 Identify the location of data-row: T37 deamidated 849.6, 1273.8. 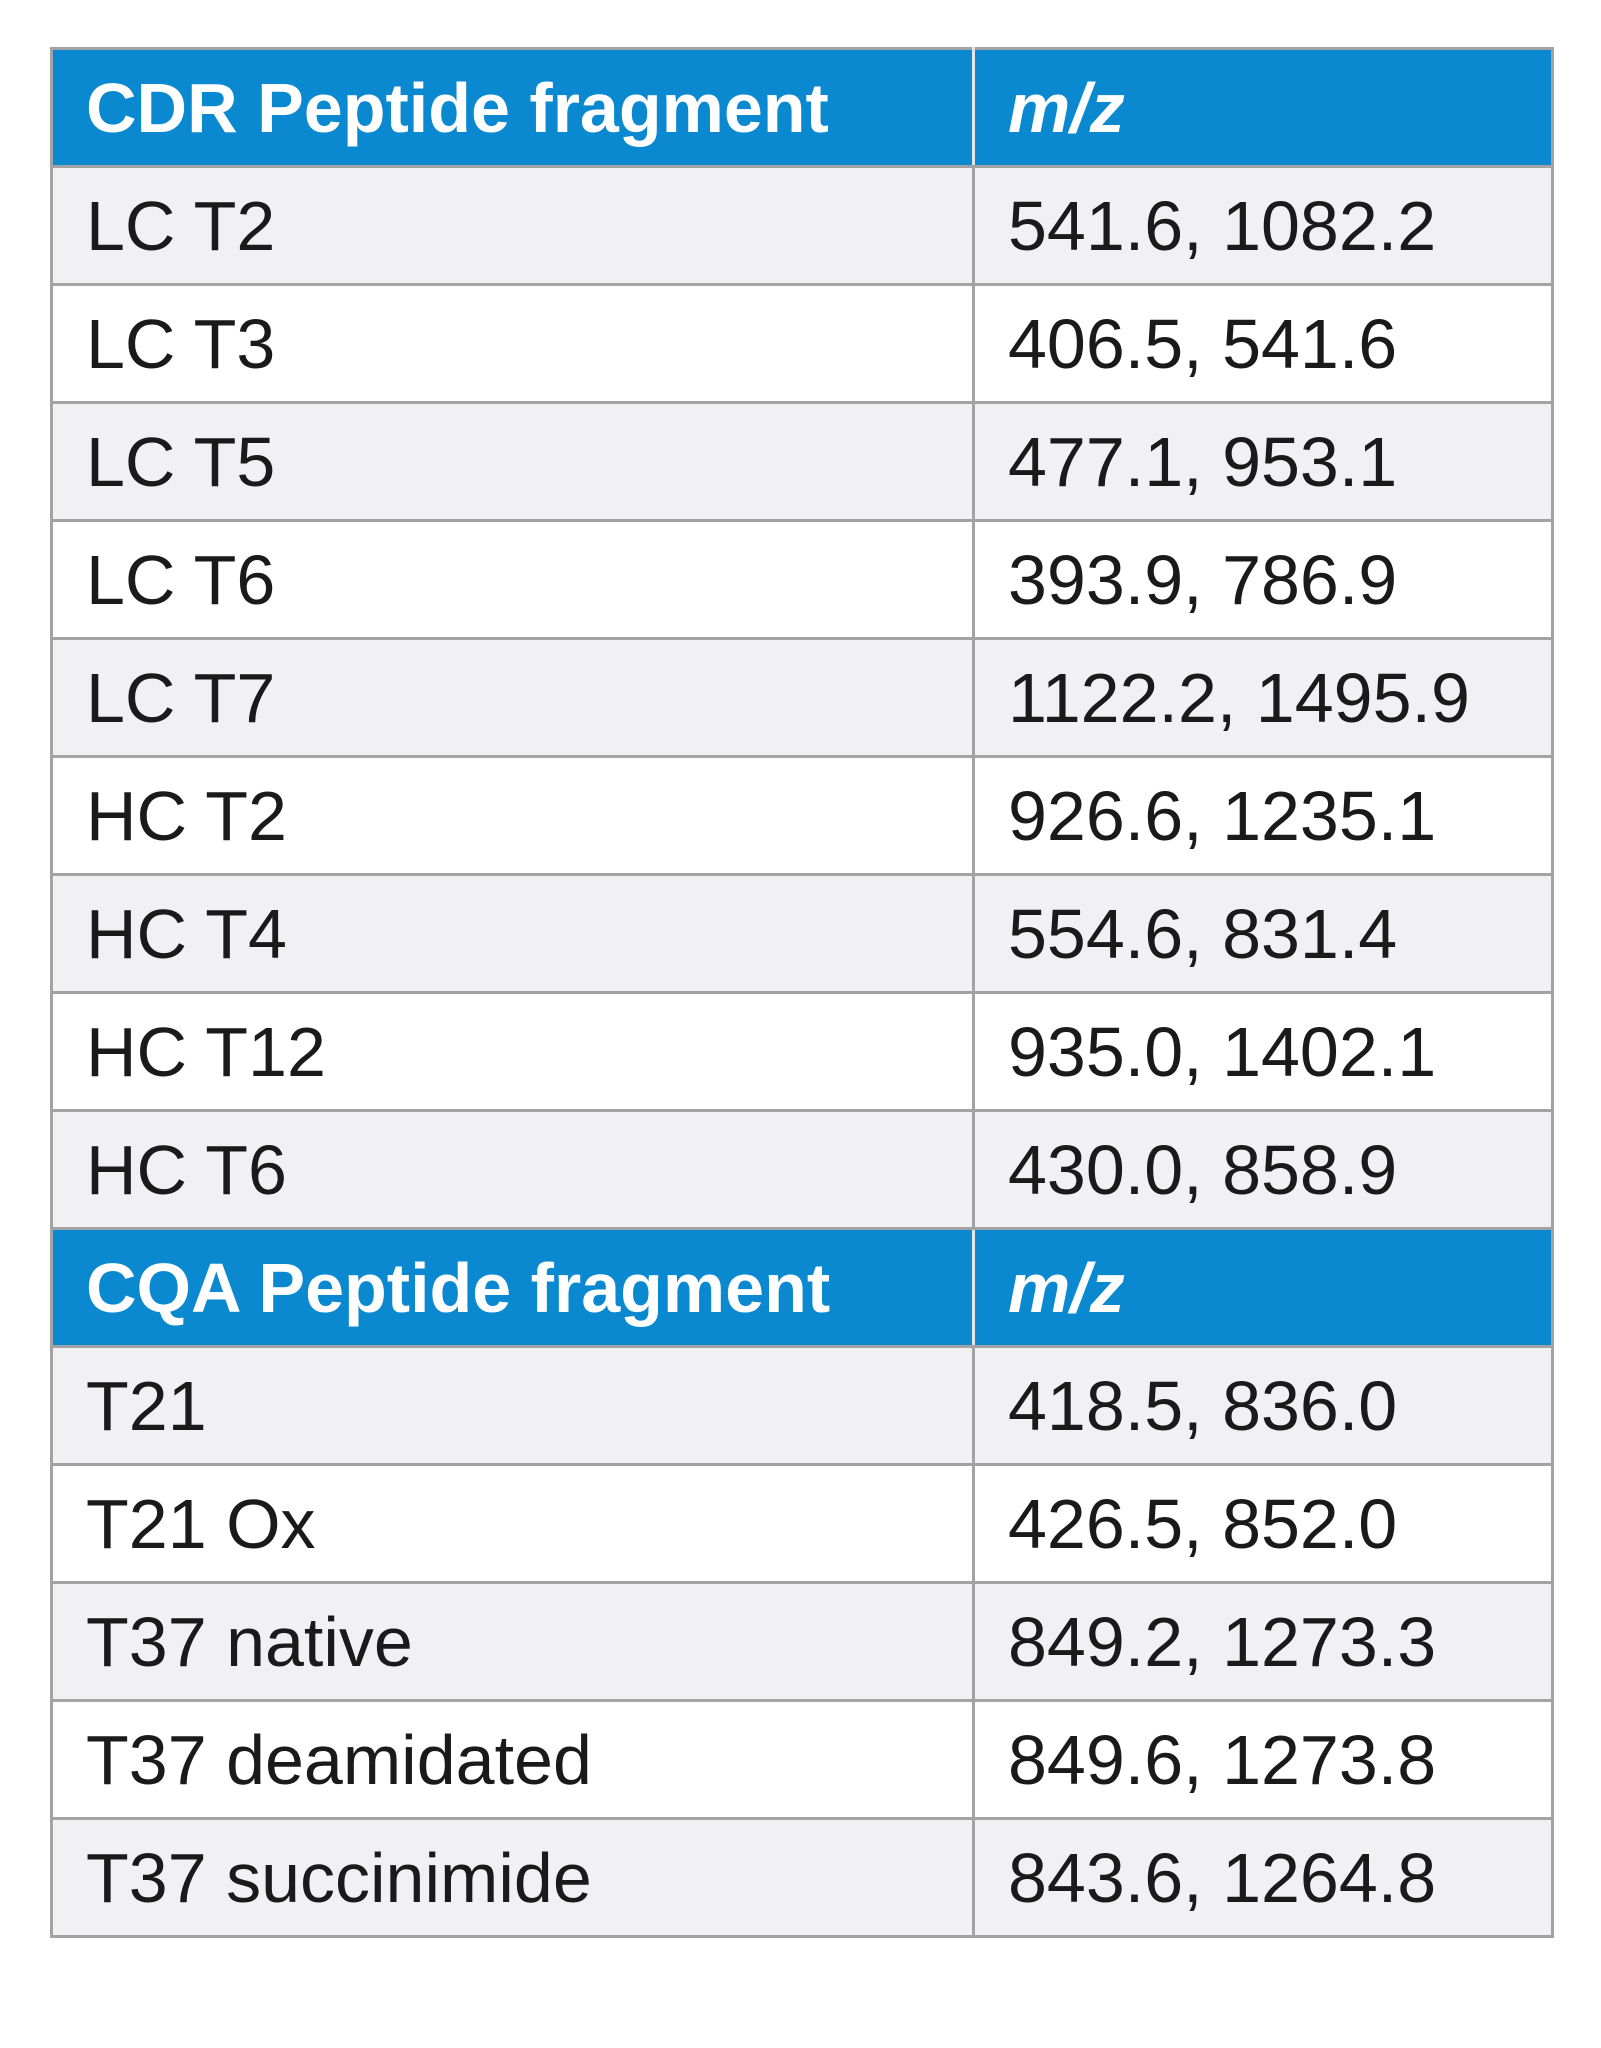
(802, 1759).